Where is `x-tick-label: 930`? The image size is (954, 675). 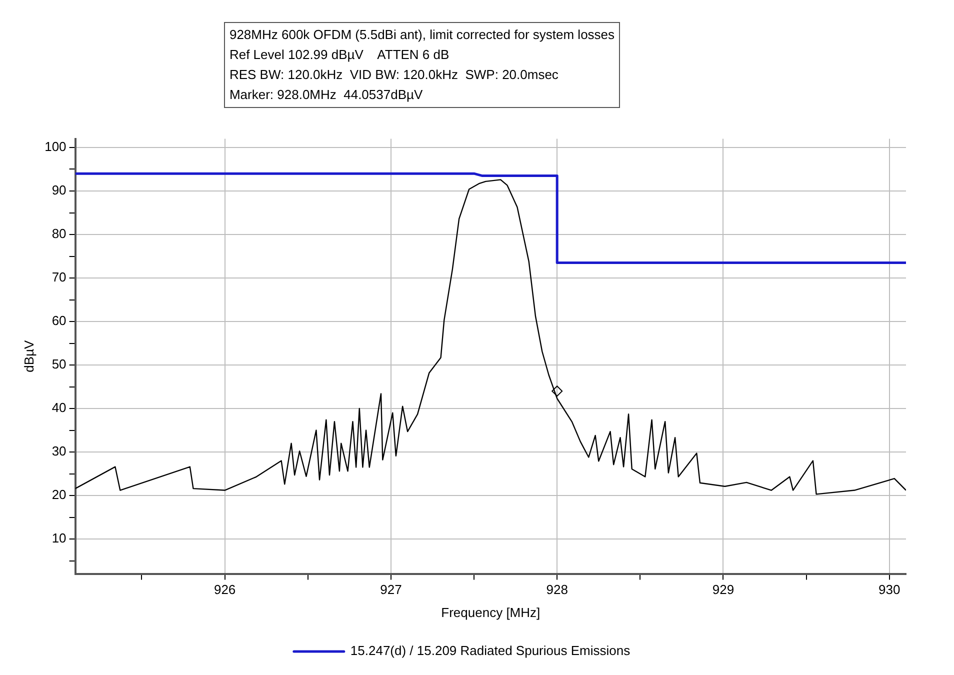
x-tick-label: 930 is located at coordinates (889, 590).